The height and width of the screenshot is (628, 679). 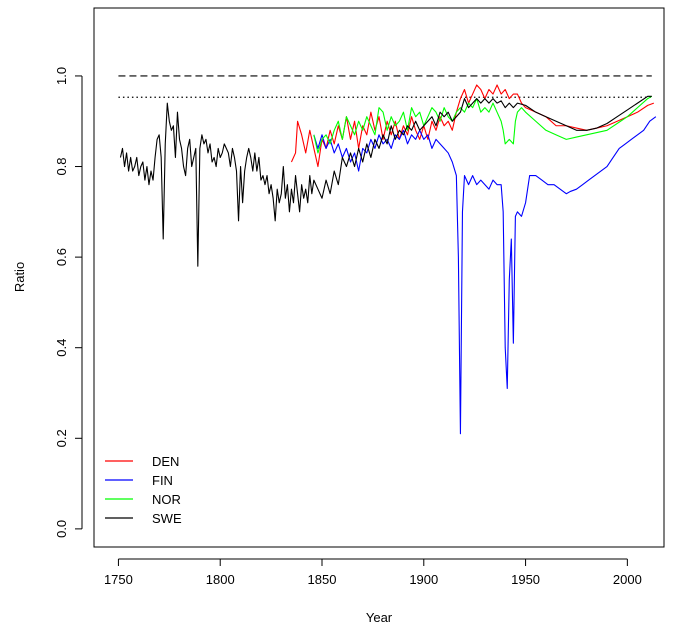 I want to click on x-axis-title: Year, so click(x=379, y=617).